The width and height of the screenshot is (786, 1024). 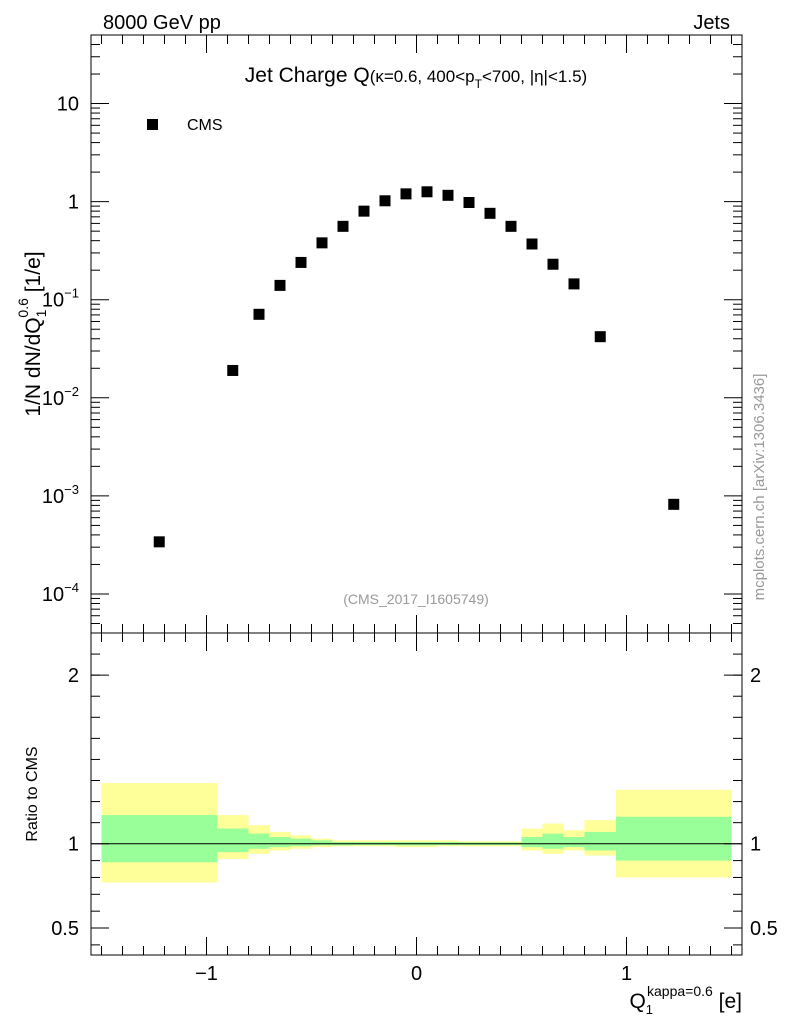 What do you see at coordinates (60, 495) in the screenshot?
I see `main-y-tick-label: 10⁻³` at bounding box center [60, 495].